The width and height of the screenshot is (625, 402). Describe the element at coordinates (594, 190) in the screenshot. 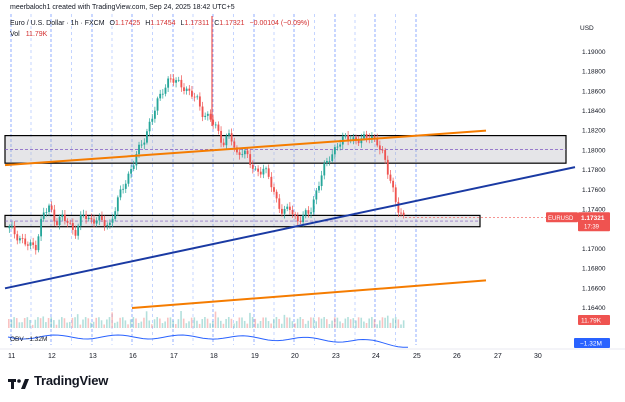

I see `price-tick-label: 1.17600` at that location.